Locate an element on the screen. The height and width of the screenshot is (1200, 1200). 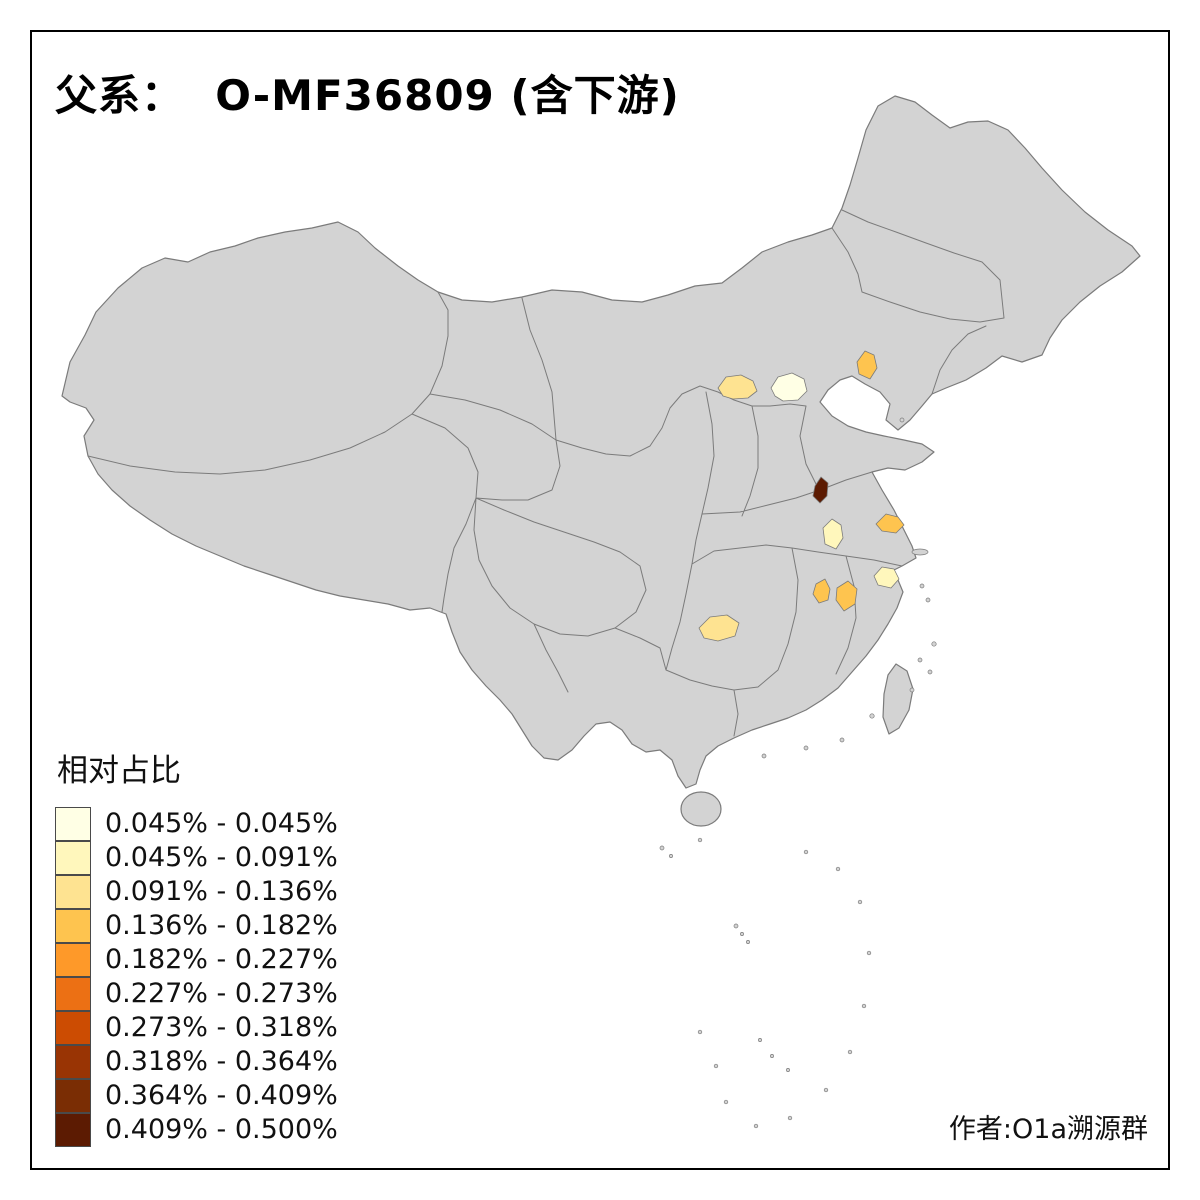
legend-row: 0.045% - 0.045% is located at coordinates (196, 823).